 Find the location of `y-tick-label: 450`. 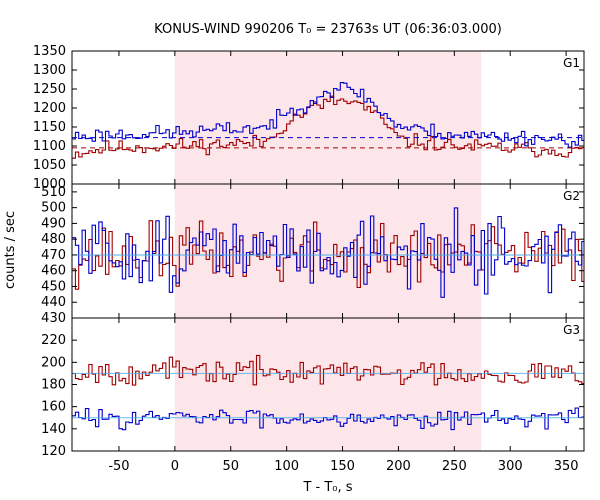

y-tick-label: 450 is located at coordinates (53, 286).